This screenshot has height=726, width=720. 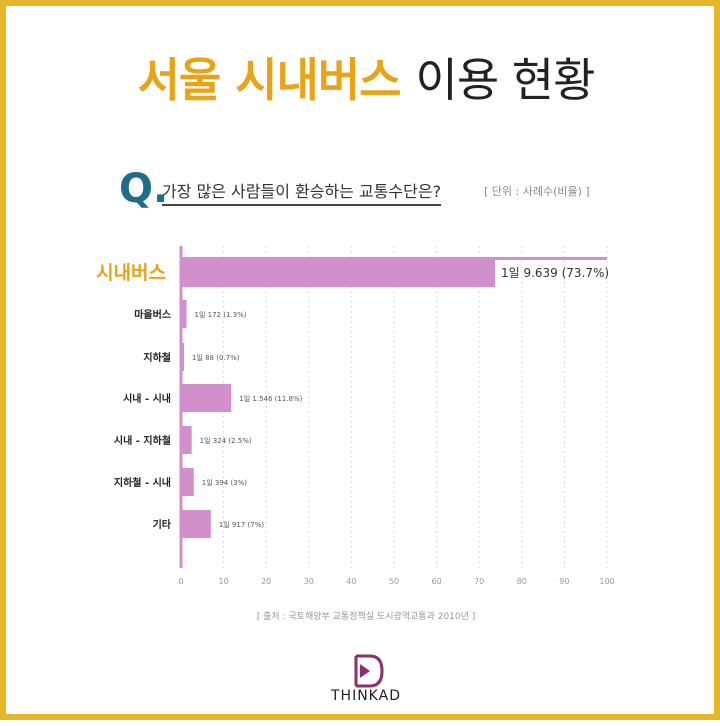 What do you see at coordinates (216, 357) in the screenshot?
I see `data-label: 1일 88 (0.7%)` at bounding box center [216, 357].